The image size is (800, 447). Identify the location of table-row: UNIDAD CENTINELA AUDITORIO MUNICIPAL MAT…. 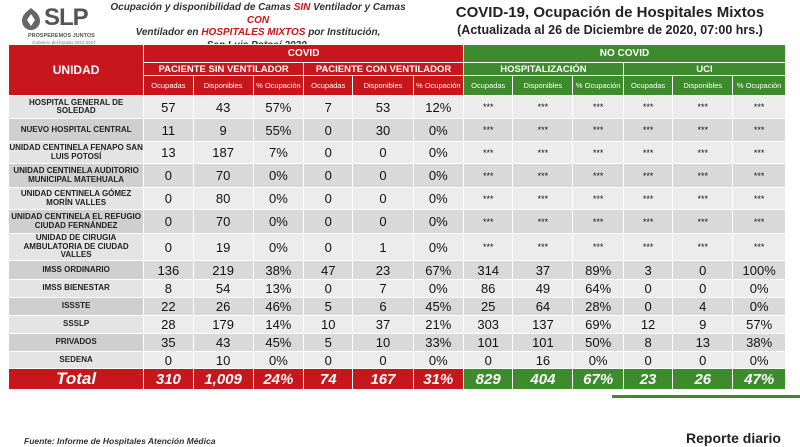
(396, 175).